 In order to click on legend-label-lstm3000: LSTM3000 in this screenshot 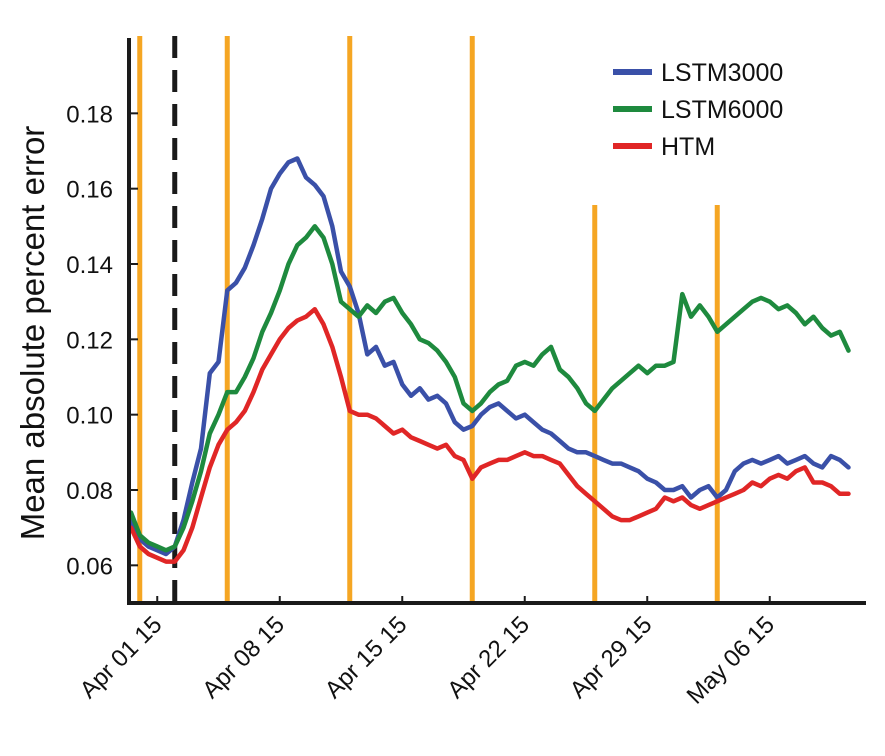, I will do `click(722, 73)`.